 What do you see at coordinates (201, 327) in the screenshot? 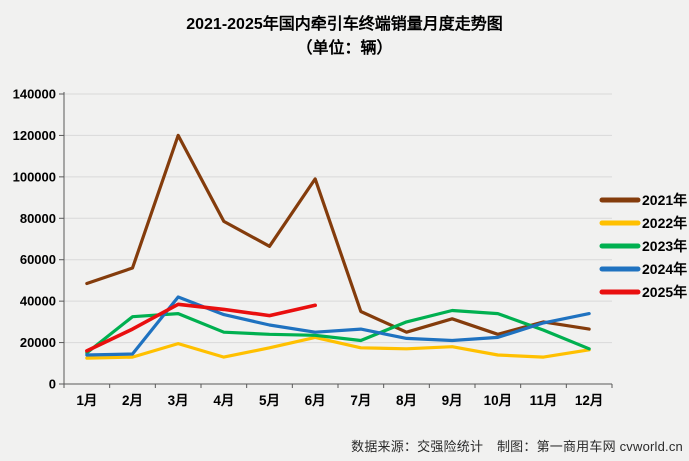
I see `series-line-2025` at bounding box center [201, 327].